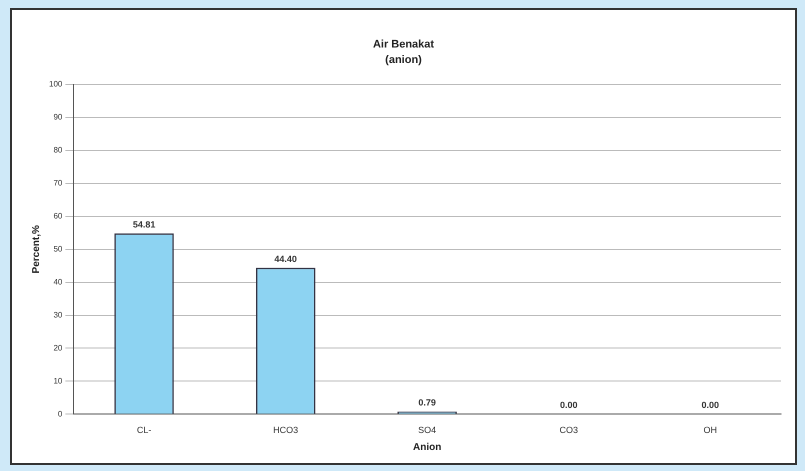 This screenshot has width=805, height=471. What do you see at coordinates (285, 259) in the screenshot?
I see `data-label: 44.40` at bounding box center [285, 259].